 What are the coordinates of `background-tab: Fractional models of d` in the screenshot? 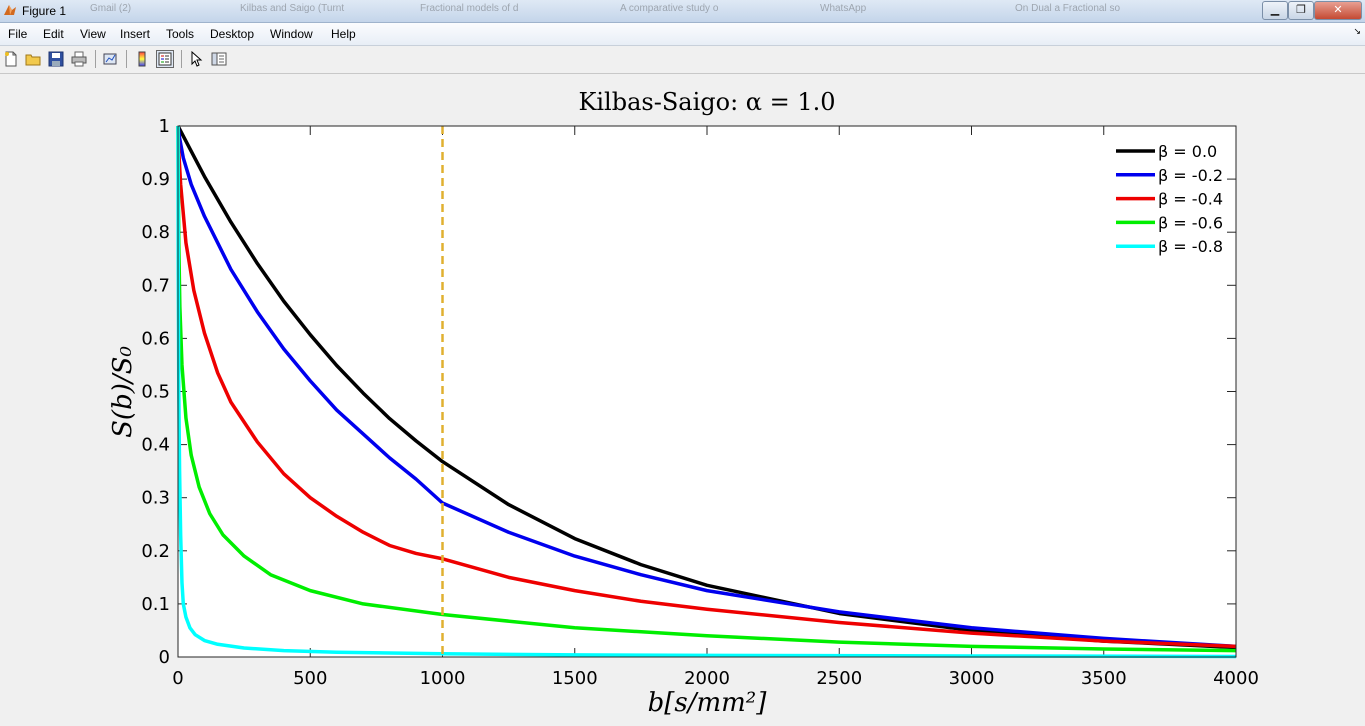 It's located at (469, 8).